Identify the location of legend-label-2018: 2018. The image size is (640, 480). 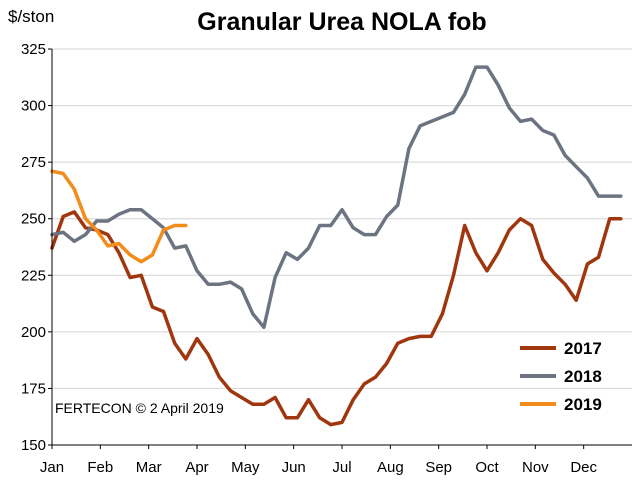
(583, 376).